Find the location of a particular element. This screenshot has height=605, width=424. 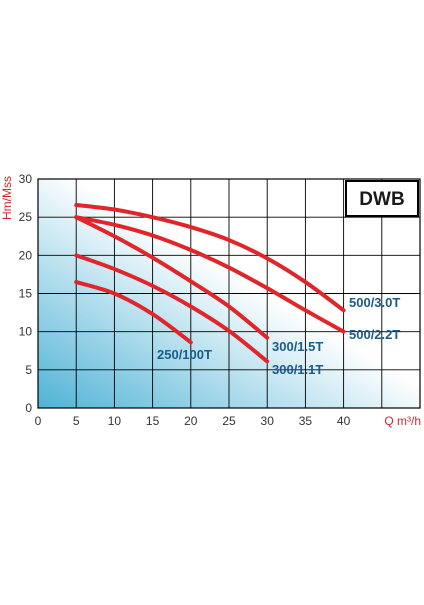

x-tick-label: 5 is located at coordinates (76, 421).